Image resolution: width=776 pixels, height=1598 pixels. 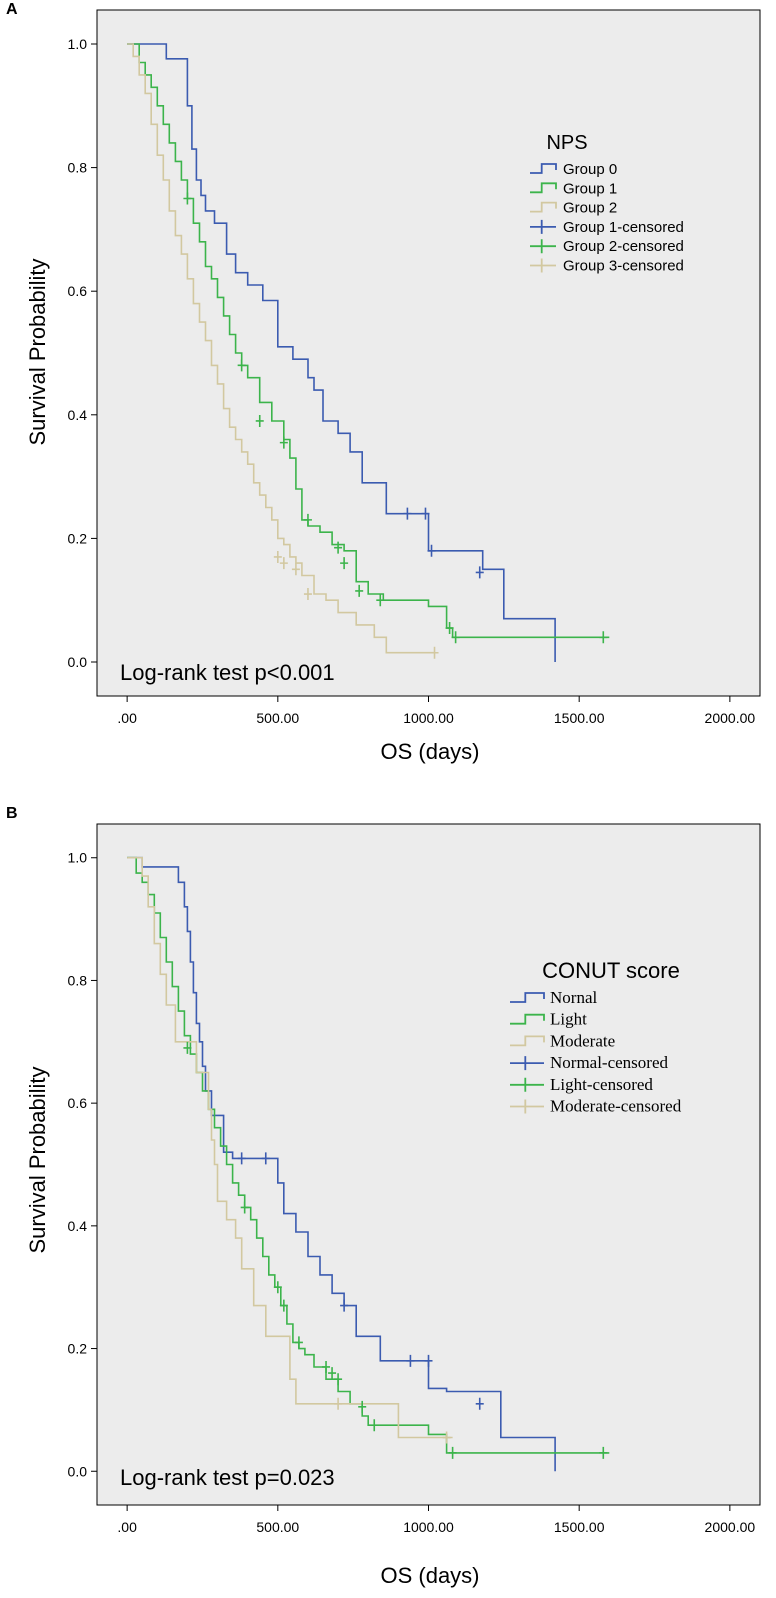 What do you see at coordinates (623, 227) in the screenshot?
I see `legend-label: Group 1-censored` at bounding box center [623, 227].